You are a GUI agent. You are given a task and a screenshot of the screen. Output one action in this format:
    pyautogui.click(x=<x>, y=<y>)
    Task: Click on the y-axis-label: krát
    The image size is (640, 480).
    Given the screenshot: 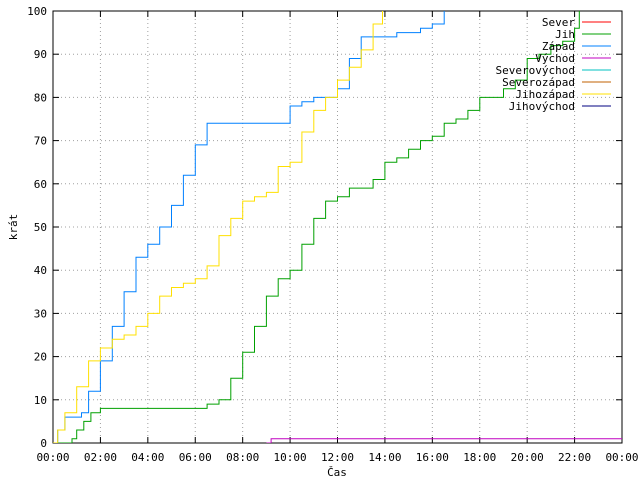 What is the action you would take?
    pyautogui.click(x=13, y=227)
    